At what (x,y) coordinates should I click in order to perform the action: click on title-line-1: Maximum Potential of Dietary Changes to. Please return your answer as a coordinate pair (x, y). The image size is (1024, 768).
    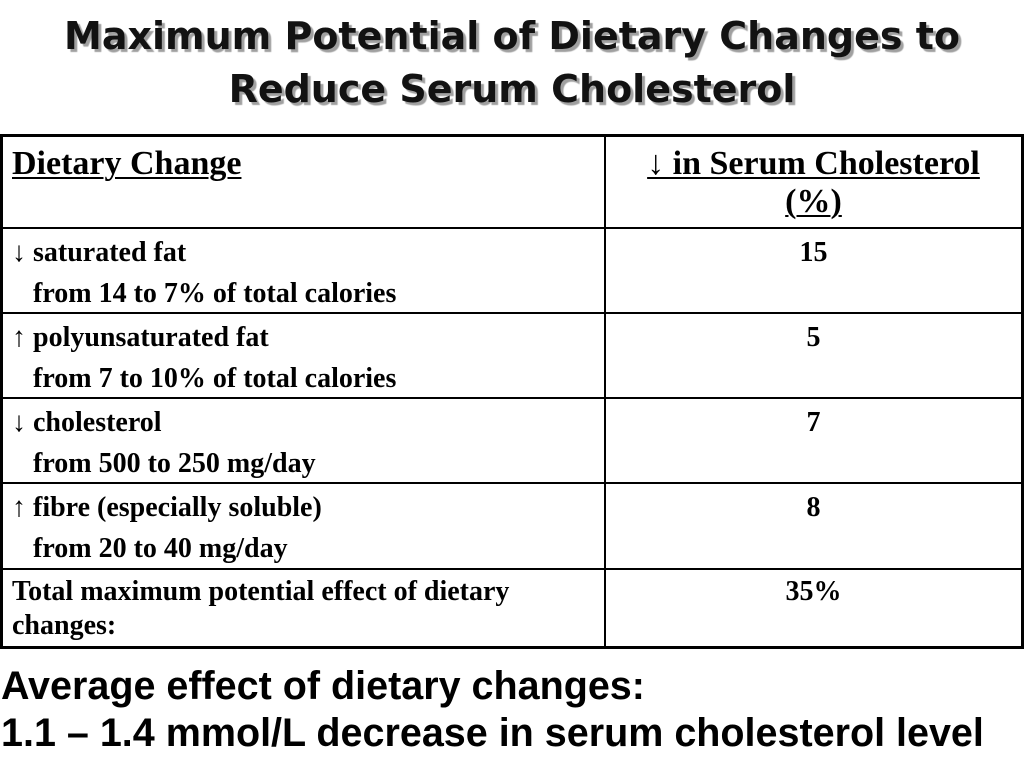
    Looking at the image, I should click on (512, 36).